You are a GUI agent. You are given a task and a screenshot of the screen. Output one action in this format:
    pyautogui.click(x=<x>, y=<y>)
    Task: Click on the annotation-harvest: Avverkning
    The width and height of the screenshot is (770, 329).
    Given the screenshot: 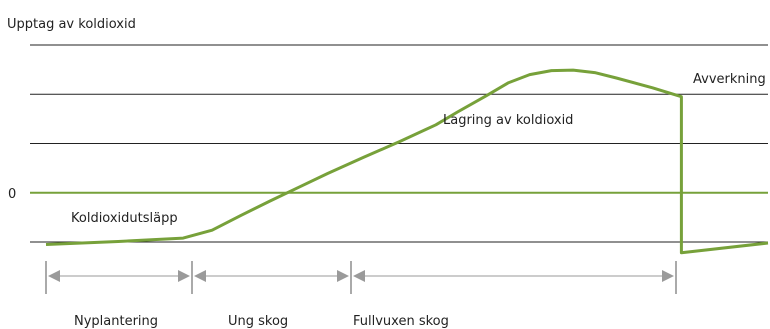 What is the action you would take?
    pyautogui.click(x=729, y=79)
    